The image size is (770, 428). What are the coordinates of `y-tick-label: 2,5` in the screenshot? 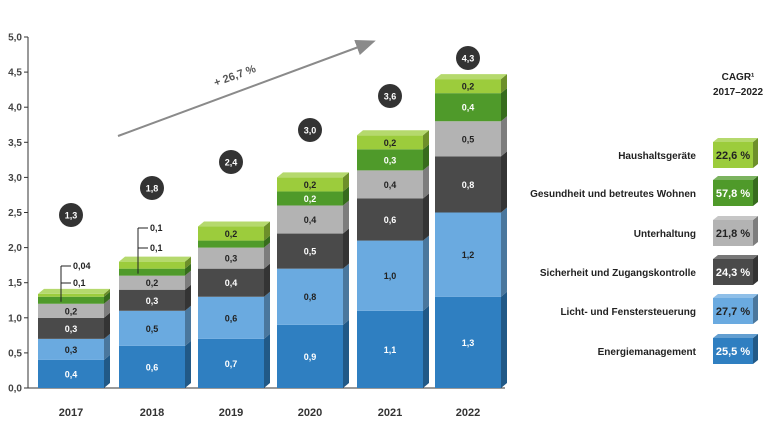 It's located at (15, 213).